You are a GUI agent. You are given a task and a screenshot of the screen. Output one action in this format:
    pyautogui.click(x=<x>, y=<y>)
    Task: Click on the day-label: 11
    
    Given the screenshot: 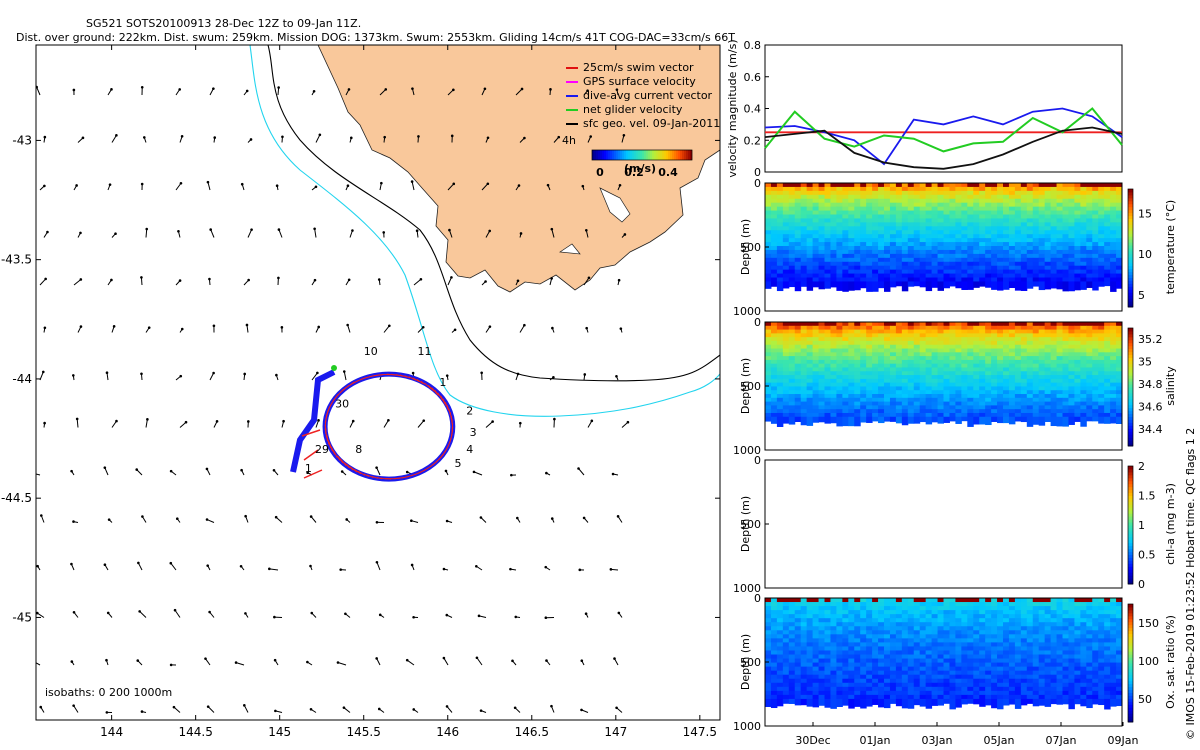 What is the action you would take?
    pyautogui.click(x=424, y=351)
    